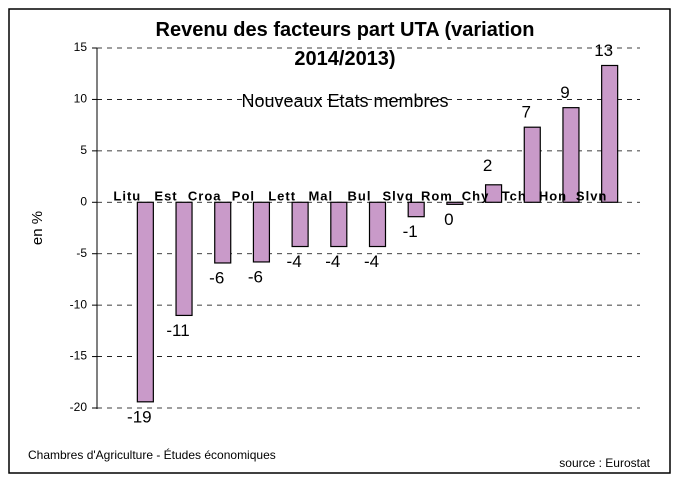 The width and height of the screenshot is (680, 482). What do you see at coordinates (165, 196) in the screenshot?
I see `x-tick-label: Est` at bounding box center [165, 196].